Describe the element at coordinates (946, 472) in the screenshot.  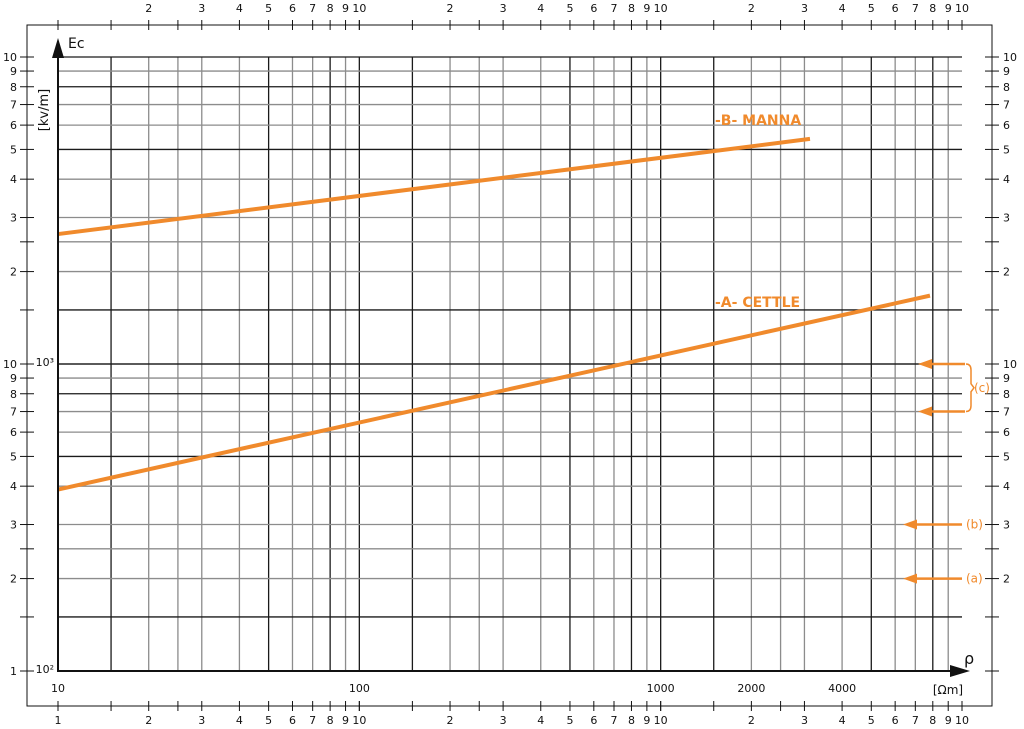
I see `annotations: (c) (b) (a)` at that location.